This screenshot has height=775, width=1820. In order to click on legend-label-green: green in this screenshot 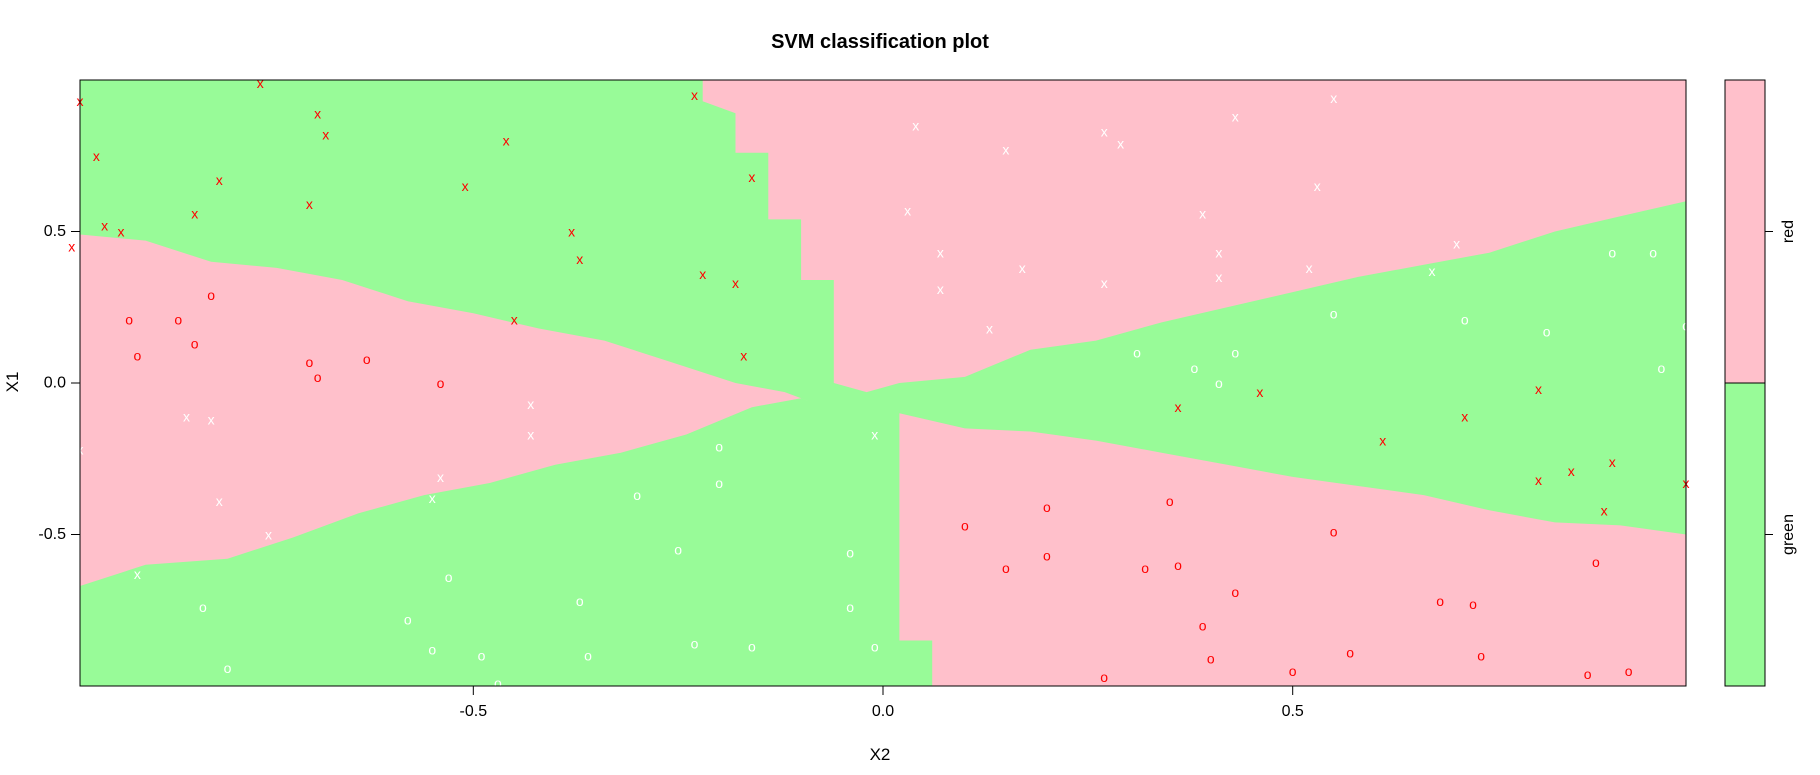, I will do `click(1788, 534)`.